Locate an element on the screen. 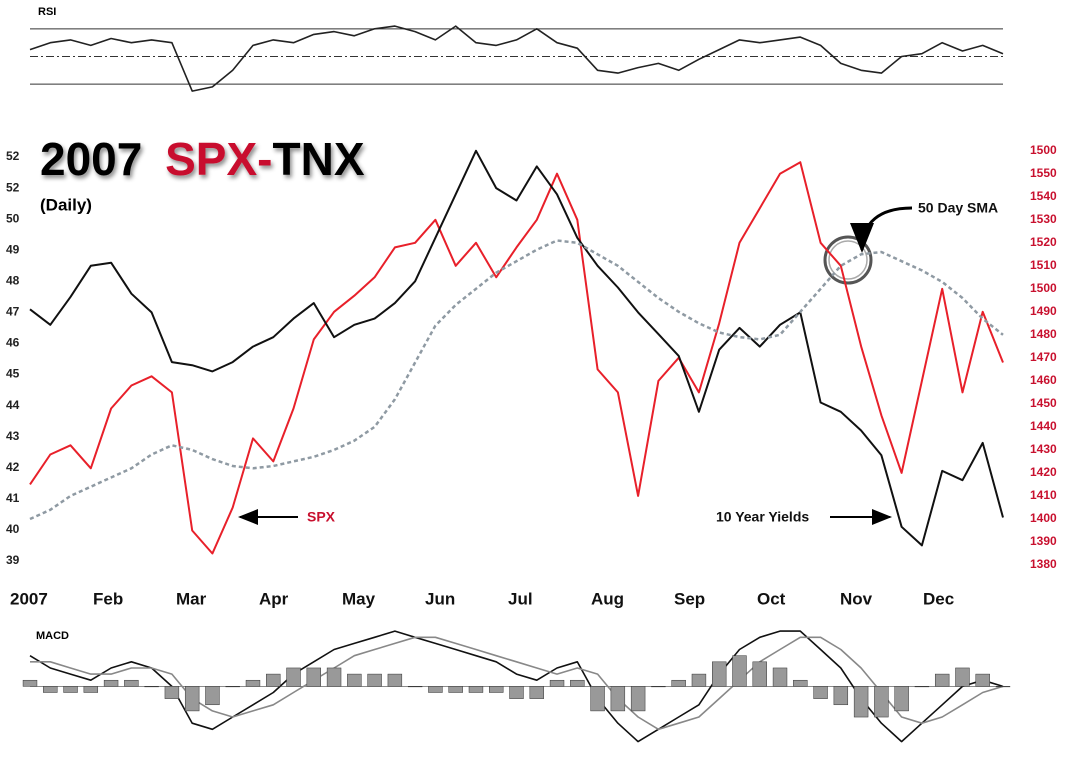 Image resolution: width=1067 pixels, height=765 pixels. y2-tick-label: 1410 is located at coordinates (1043, 495).